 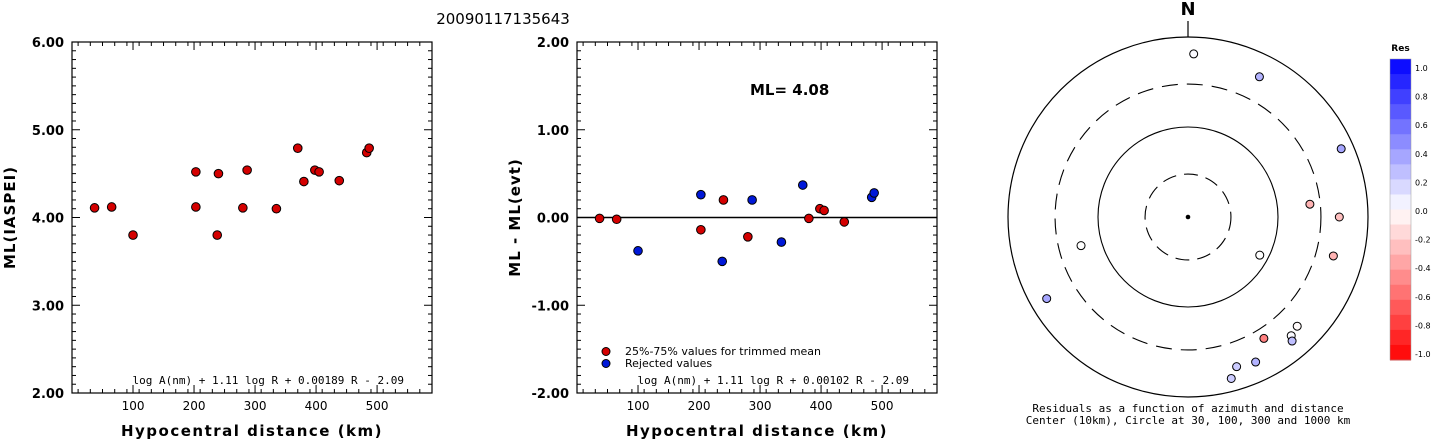 What do you see at coordinates (1400, 49) in the screenshot?
I see `colorbar-label: Res` at bounding box center [1400, 49].